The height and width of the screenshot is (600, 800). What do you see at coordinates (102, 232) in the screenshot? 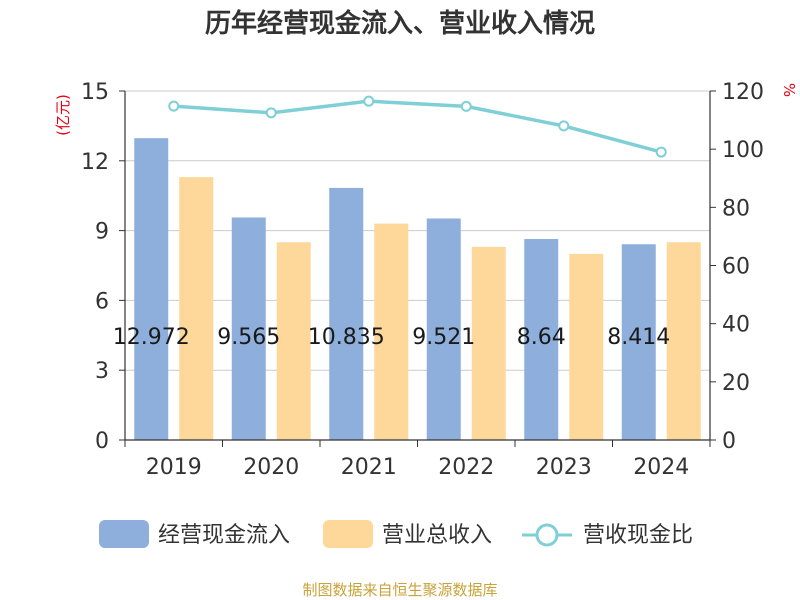
I see `left-tick-label: 9` at bounding box center [102, 232].